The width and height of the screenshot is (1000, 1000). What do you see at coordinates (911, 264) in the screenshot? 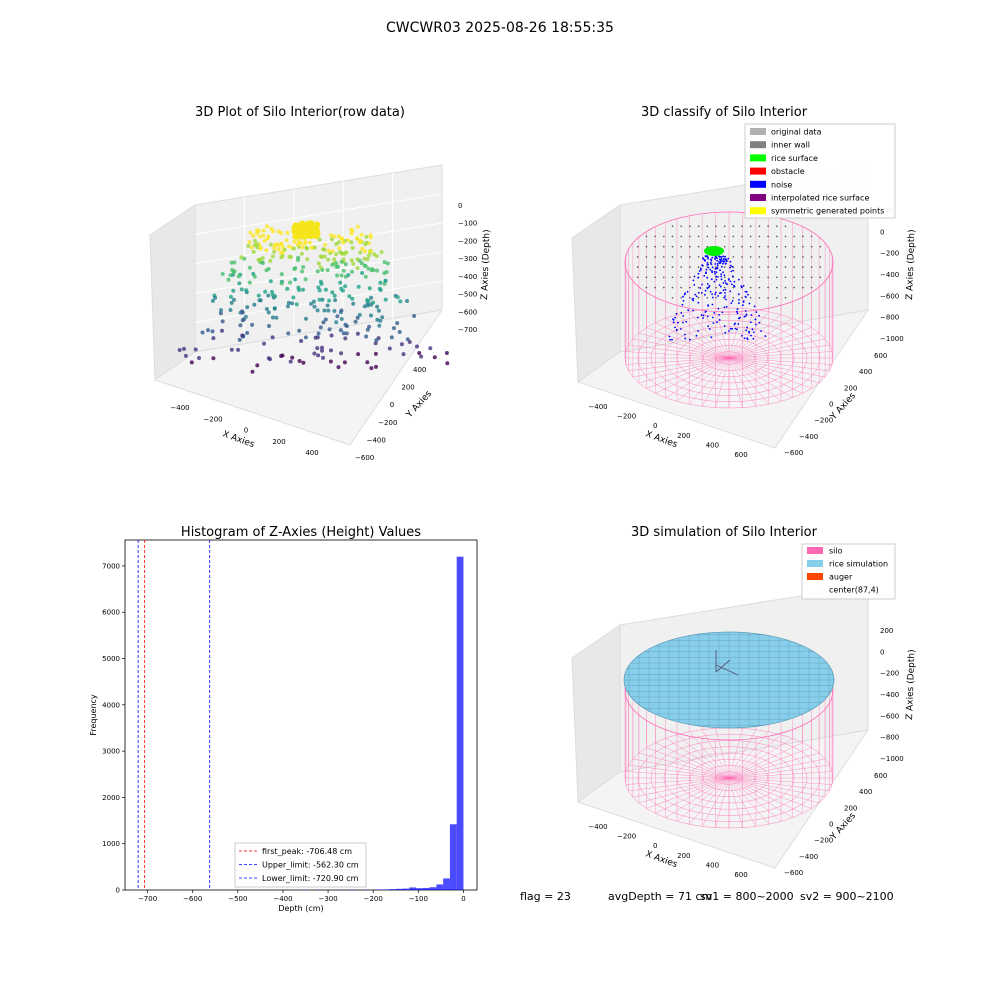
I see `classify-z-label: Z Axies (Depth)` at bounding box center [911, 264].